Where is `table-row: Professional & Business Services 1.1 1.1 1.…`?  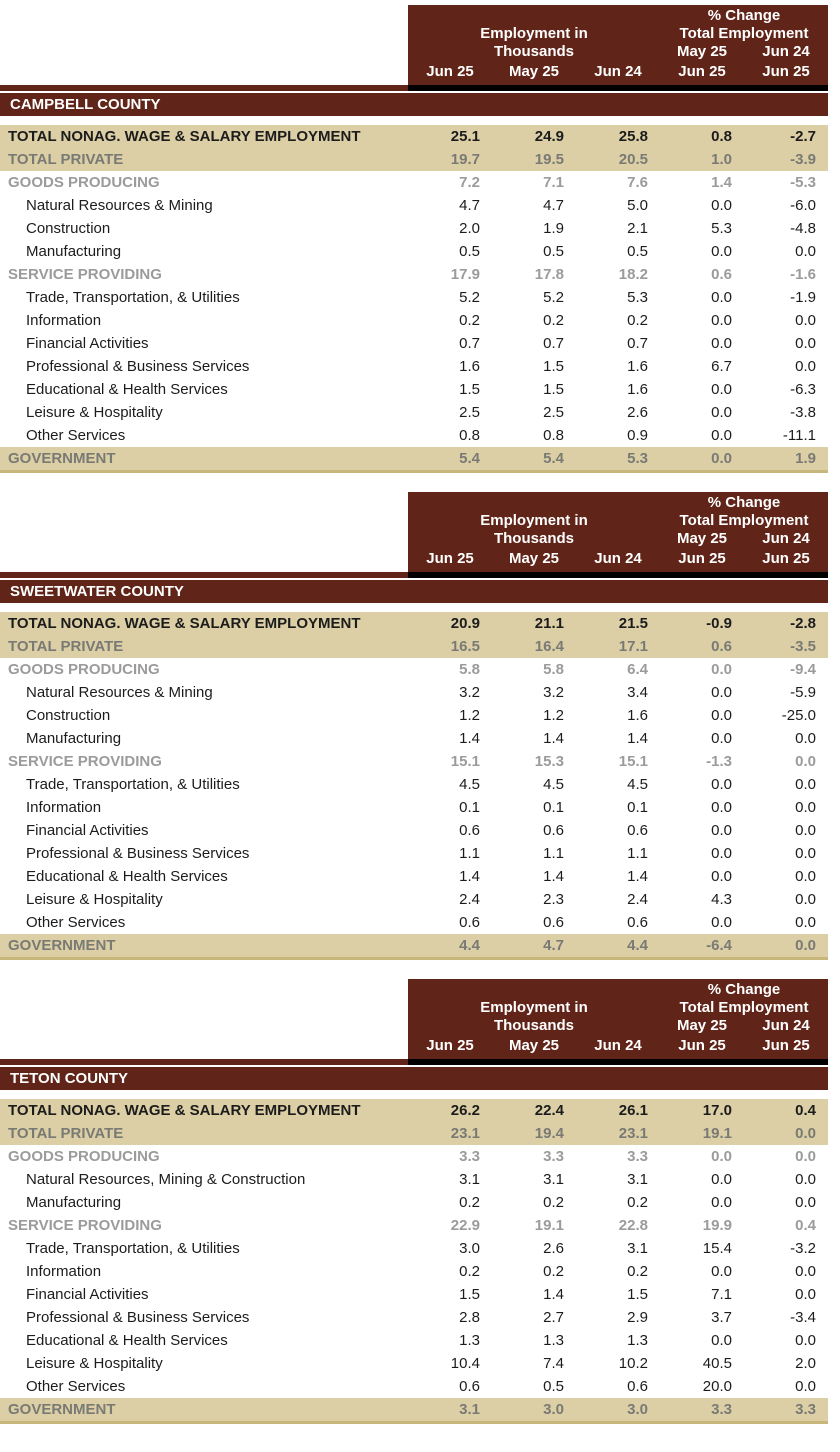 table-row: Professional & Business Services 1.1 1.1 1.… is located at coordinates (414, 853).